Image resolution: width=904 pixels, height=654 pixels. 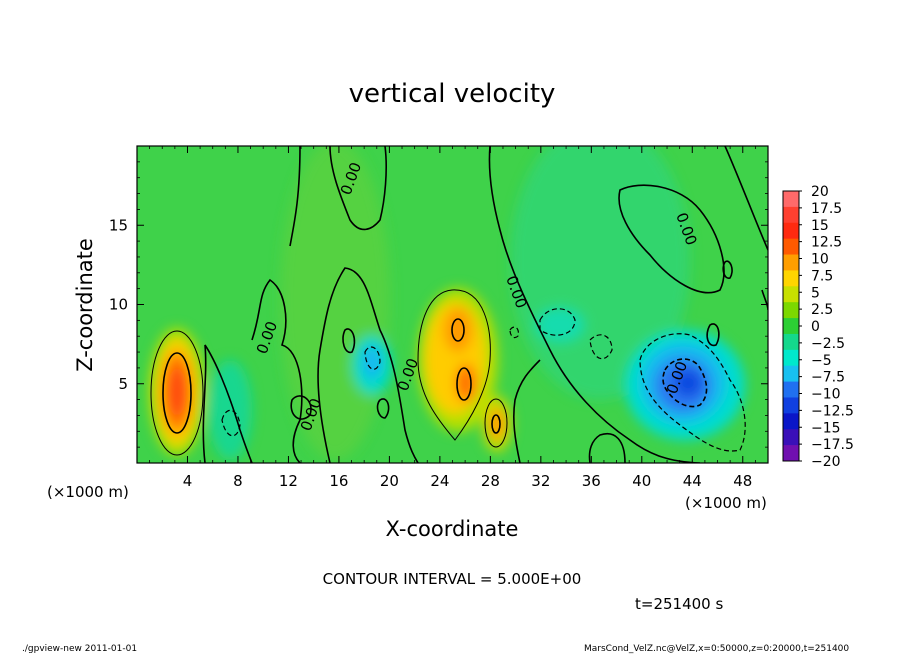 What do you see at coordinates (540, 481) in the screenshot?
I see `x-tick-label: 32` at bounding box center [540, 481].